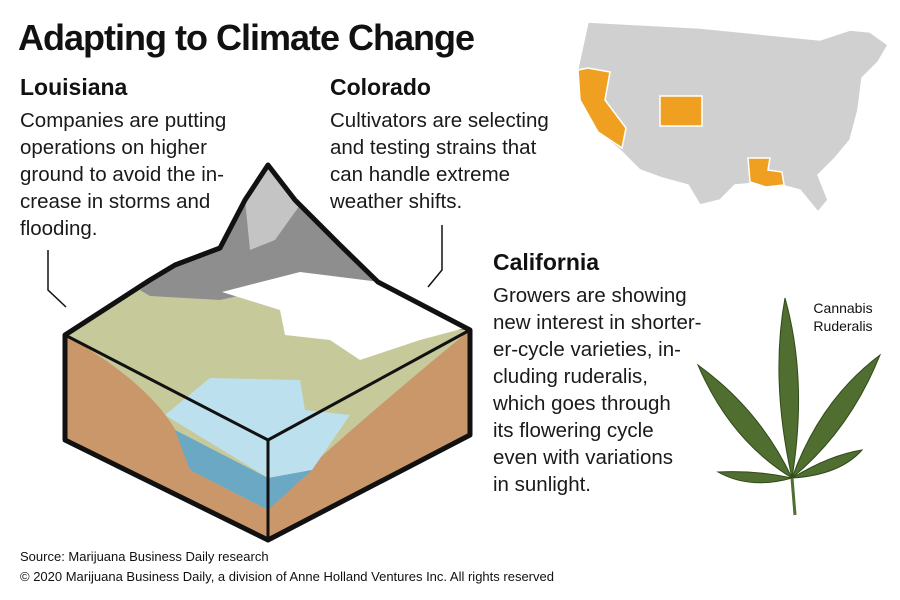  Describe the element at coordinates (842, 326) in the screenshot. I see `leaf-label: Ruderalis` at that location.